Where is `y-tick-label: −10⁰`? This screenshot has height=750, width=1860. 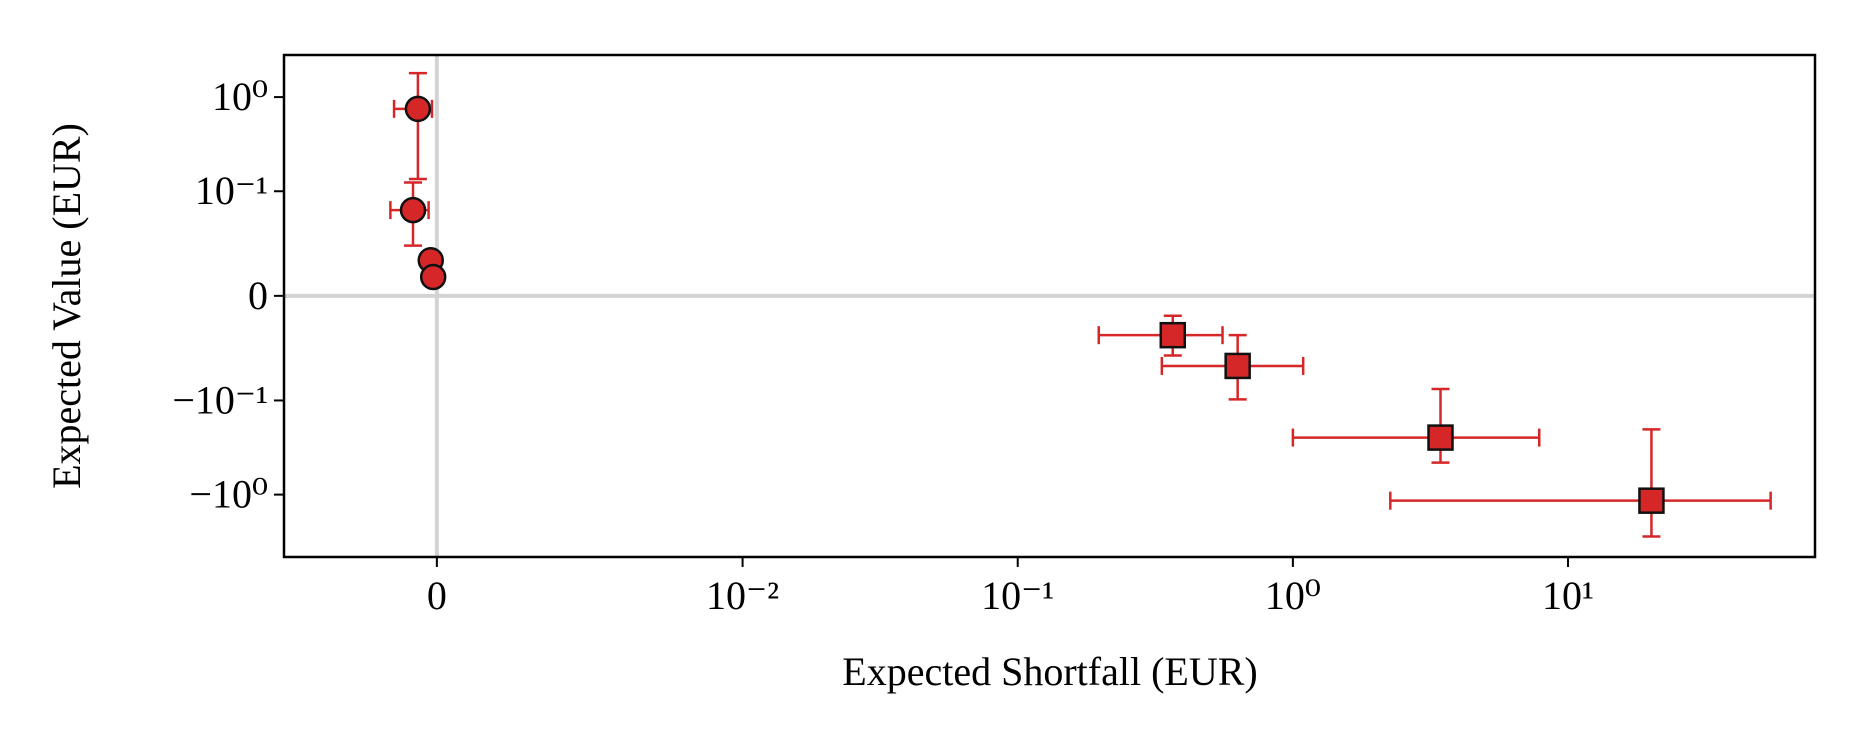
y-tick-label: −10⁰ is located at coordinates (228, 494).